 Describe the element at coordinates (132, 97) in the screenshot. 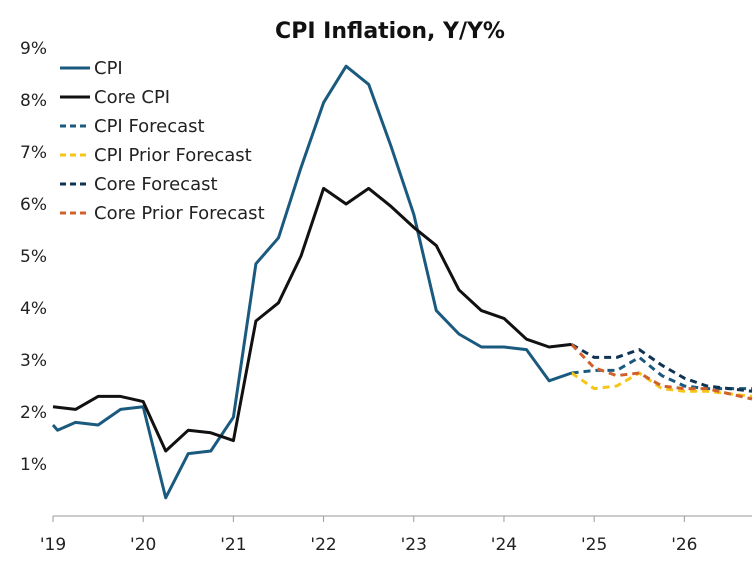

I see `legend-label-core-cpi: Core CPI` at that location.